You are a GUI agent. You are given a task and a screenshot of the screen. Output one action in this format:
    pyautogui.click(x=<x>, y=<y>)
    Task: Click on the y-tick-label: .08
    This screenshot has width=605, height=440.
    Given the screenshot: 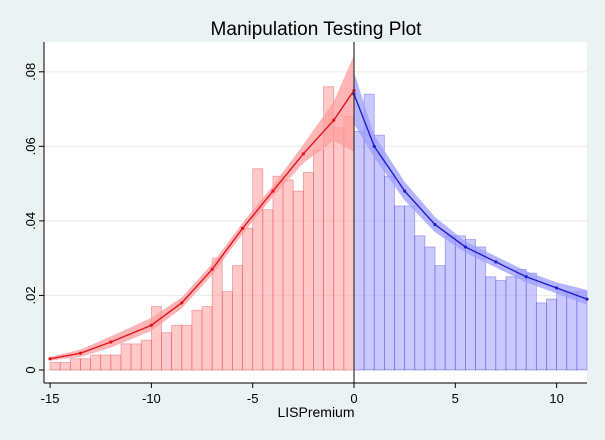 What is the action you would take?
    pyautogui.click(x=30, y=72)
    